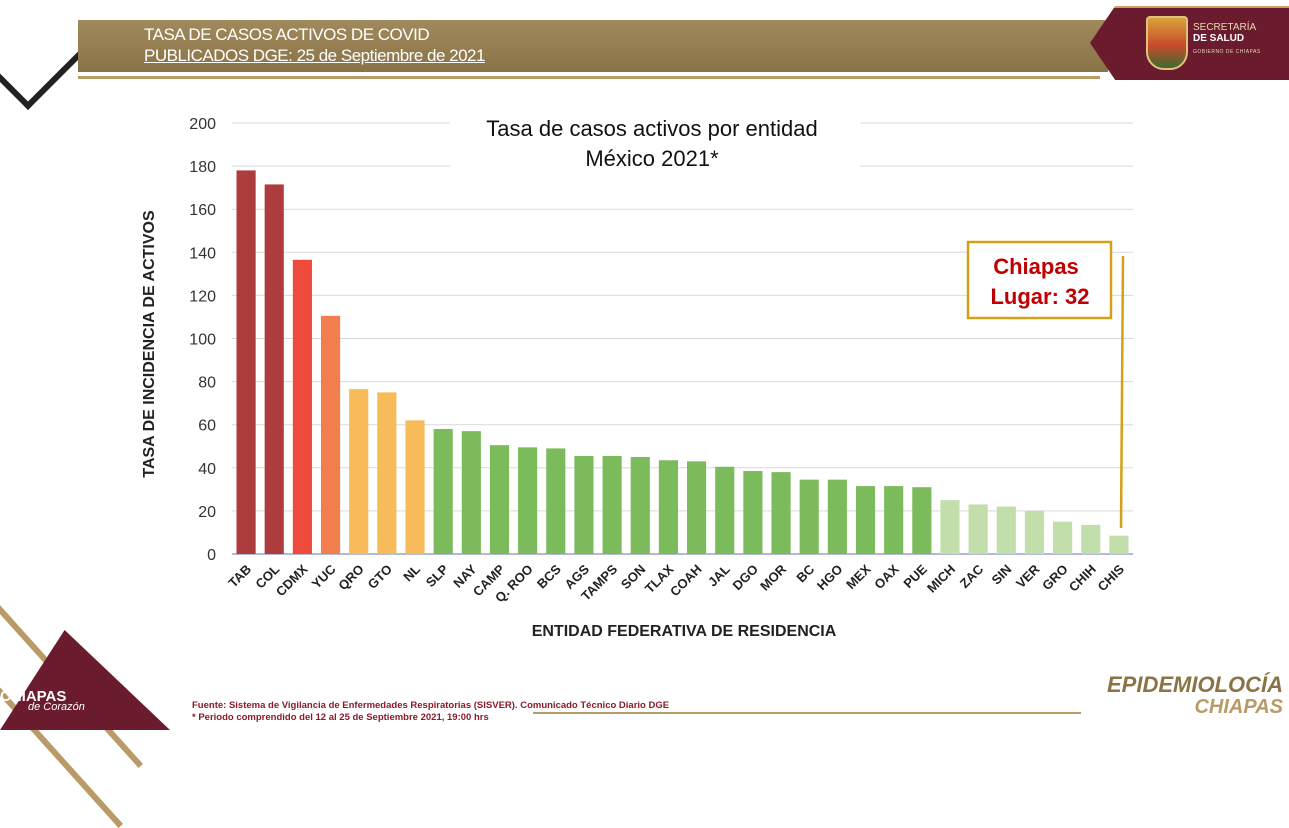 The height and width of the screenshot is (828, 1289). Describe the element at coordinates (1194, 684) in the screenshot. I see `epi-logo-line-1: EPIDEMIOLOCÍA` at that location.